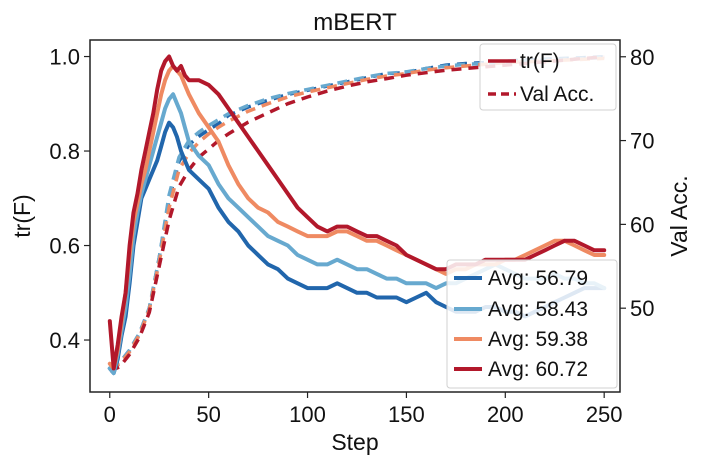 The image size is (706, 471). I want to click on y-axis-left: 0.4 0.6 0.8 1.0, so click(69, 199).